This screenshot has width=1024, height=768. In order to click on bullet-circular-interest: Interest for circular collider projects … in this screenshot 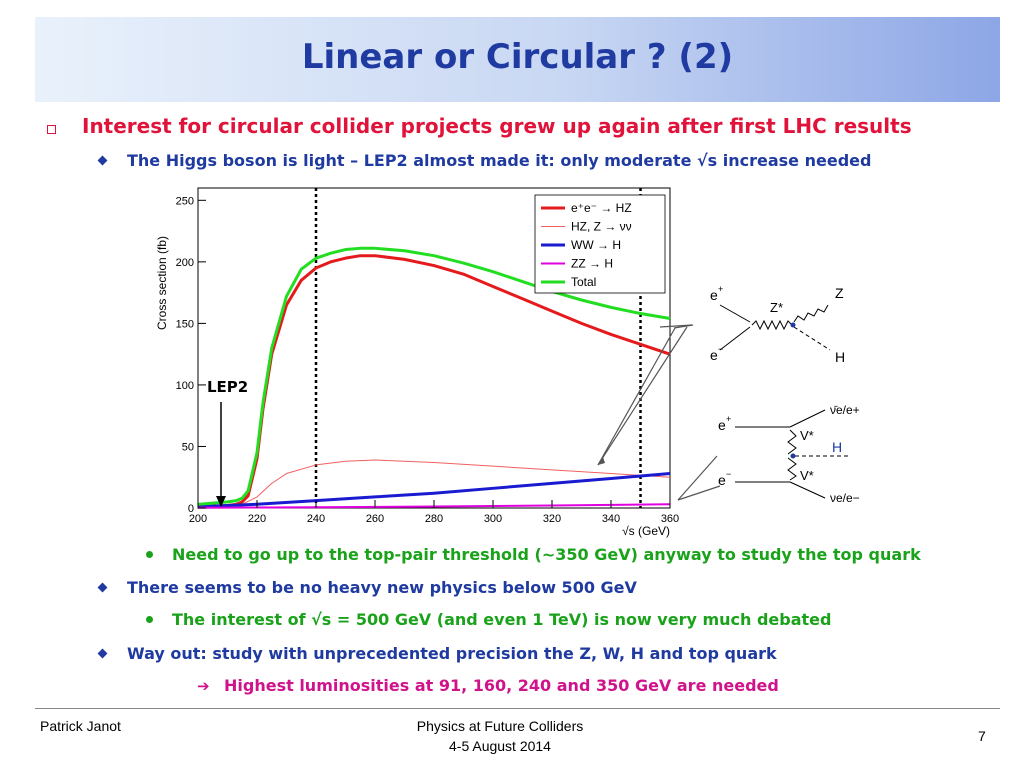, I will do `click(497, 126)`.